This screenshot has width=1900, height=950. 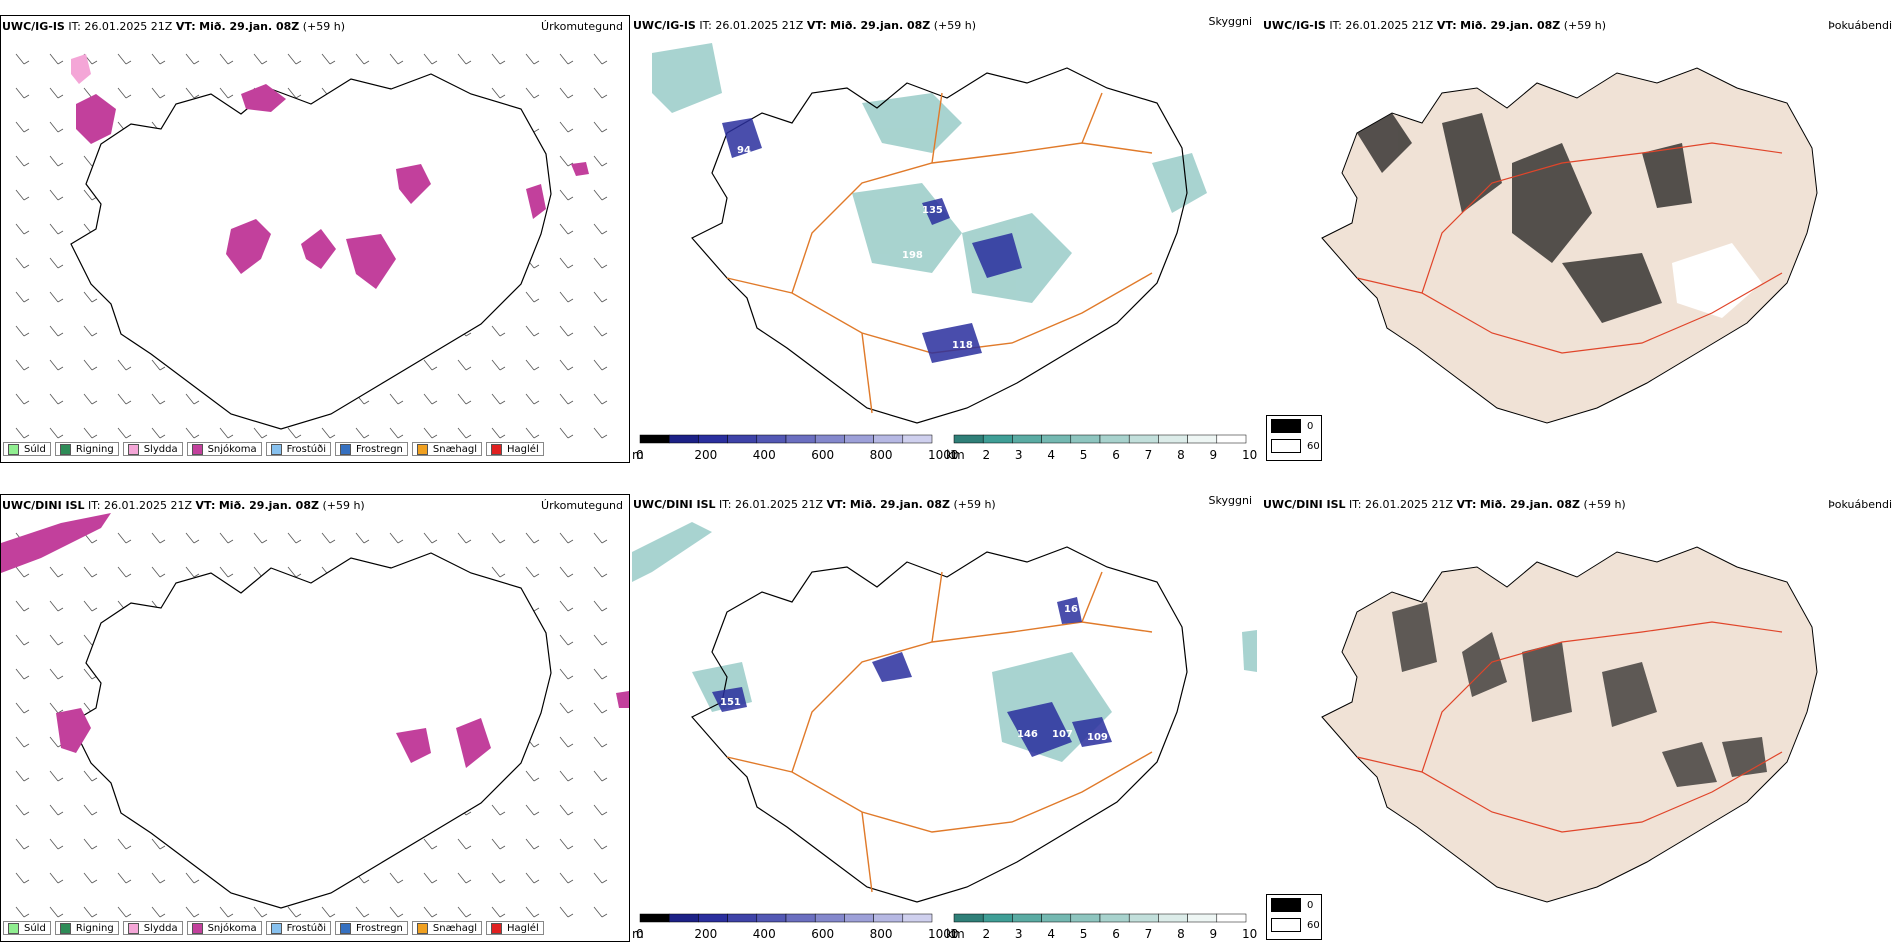 What do you see at coordinates (1313, 925) in the screenshot?
I see `fog-legend-label: 60` at bounding box center [1313, 925].